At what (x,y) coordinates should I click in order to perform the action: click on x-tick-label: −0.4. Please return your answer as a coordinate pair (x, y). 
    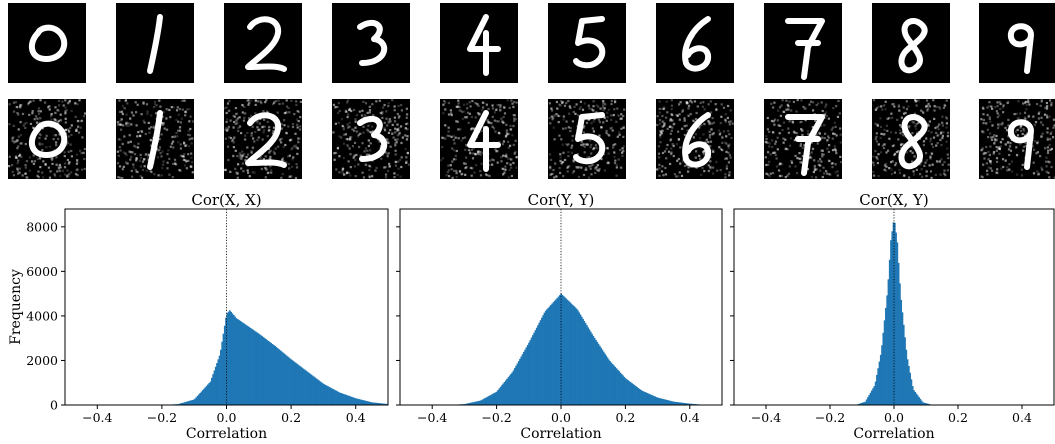
    Looking at the image, I should click on (432, 417).